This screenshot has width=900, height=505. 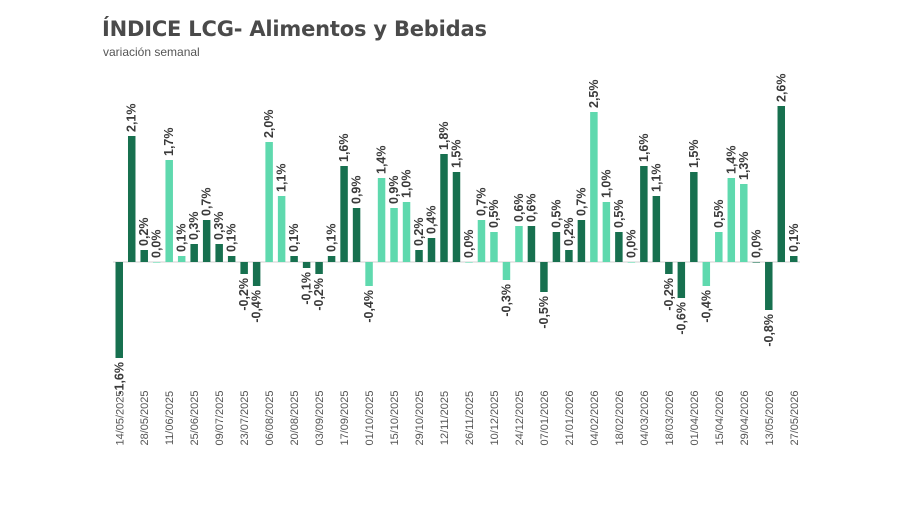 I want to click on x-tick-label: 18/02/2026, so click(x=620, y=417).